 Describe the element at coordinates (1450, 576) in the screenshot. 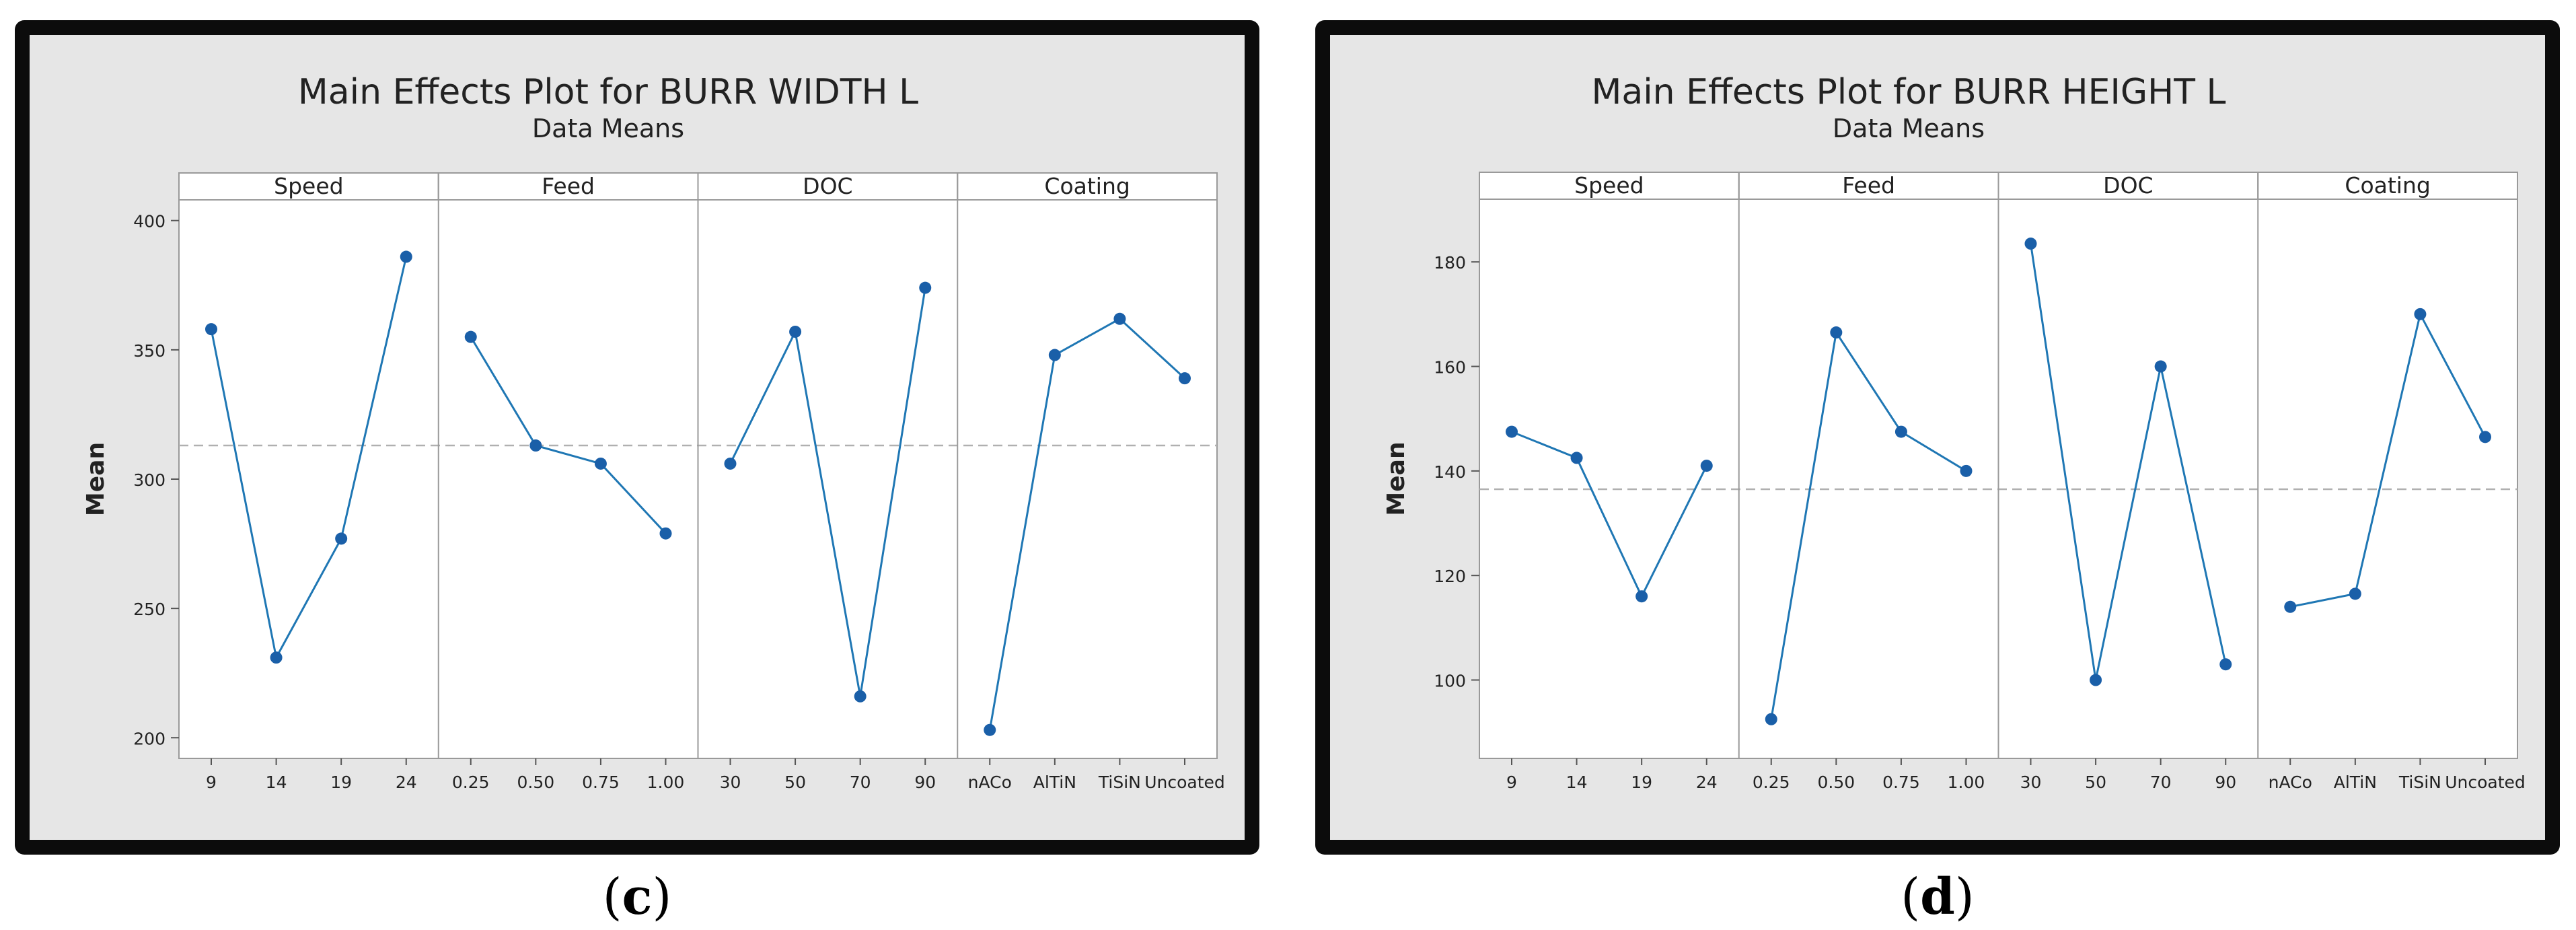

I see `y-tick-label: 120` at that location.